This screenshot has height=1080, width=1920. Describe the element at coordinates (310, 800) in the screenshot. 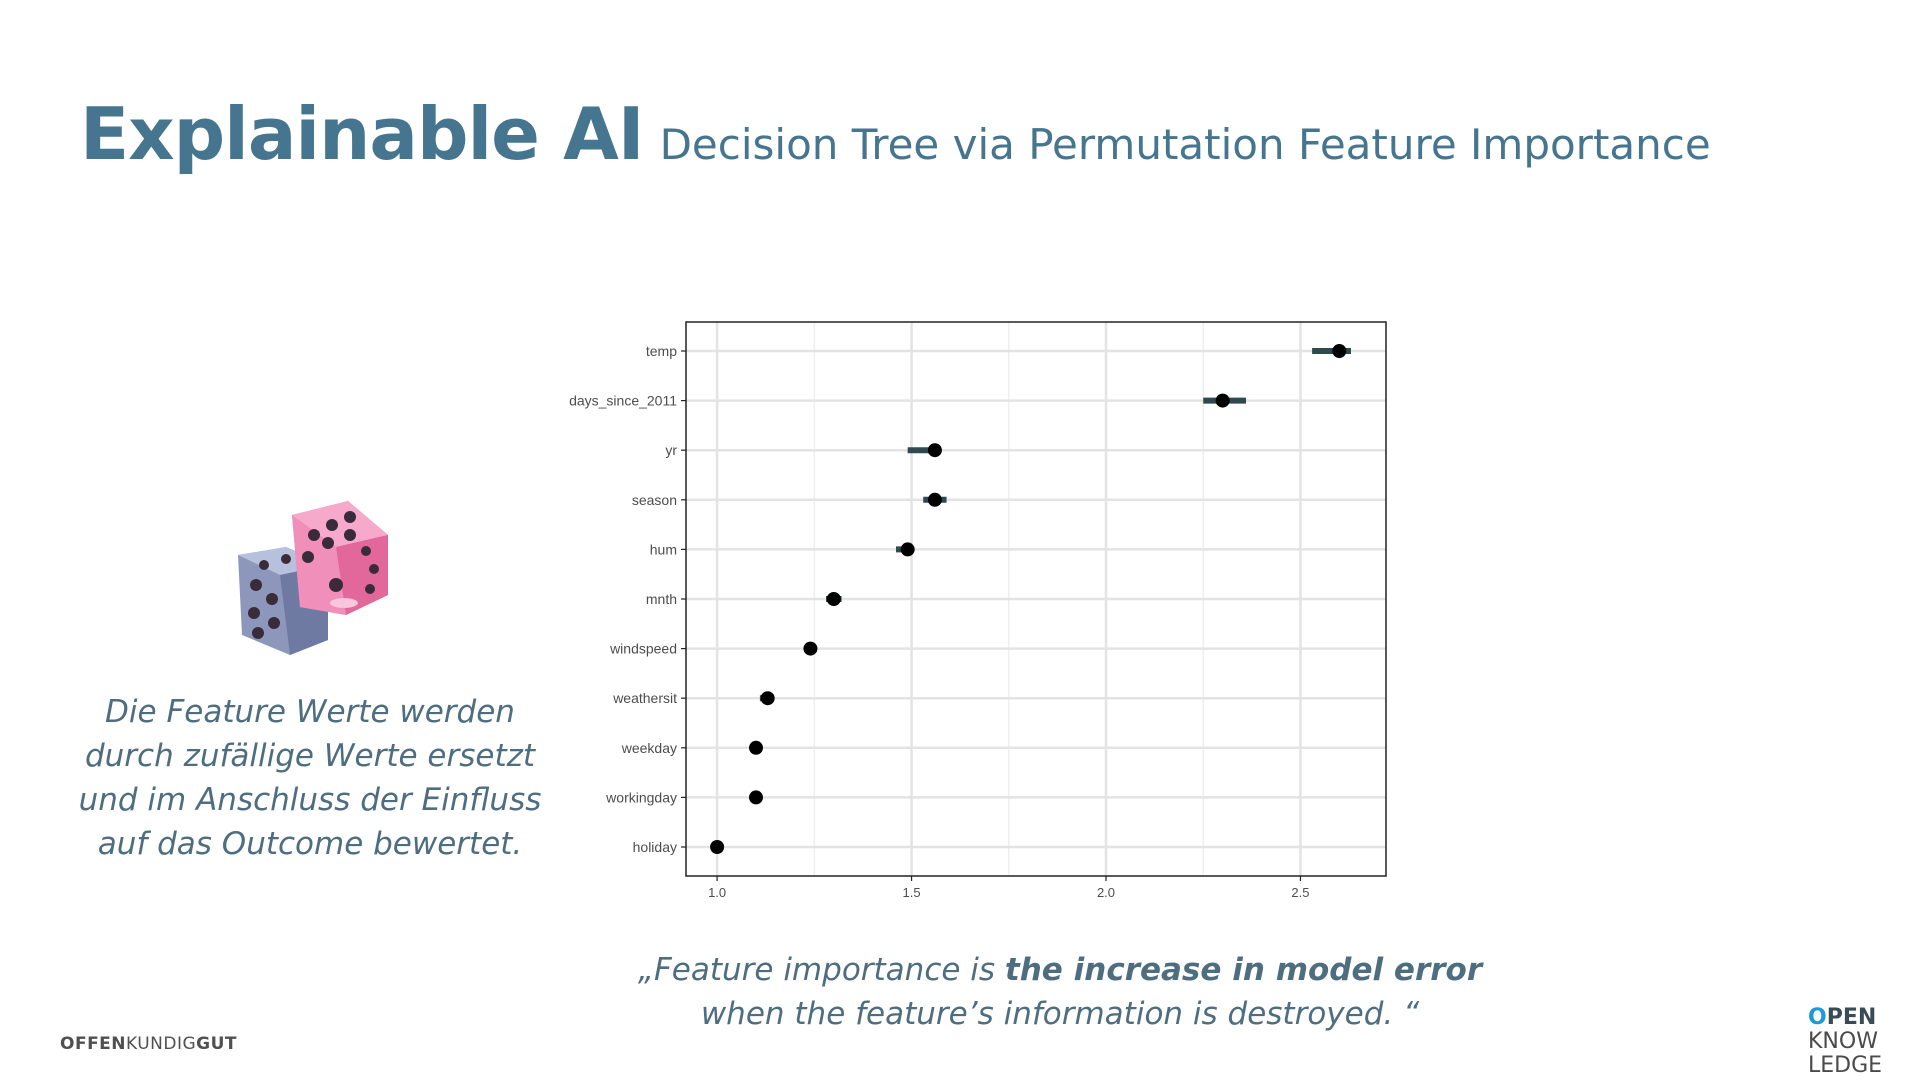

I see `description-line: und im Anschluss der Einfluss` at that location.